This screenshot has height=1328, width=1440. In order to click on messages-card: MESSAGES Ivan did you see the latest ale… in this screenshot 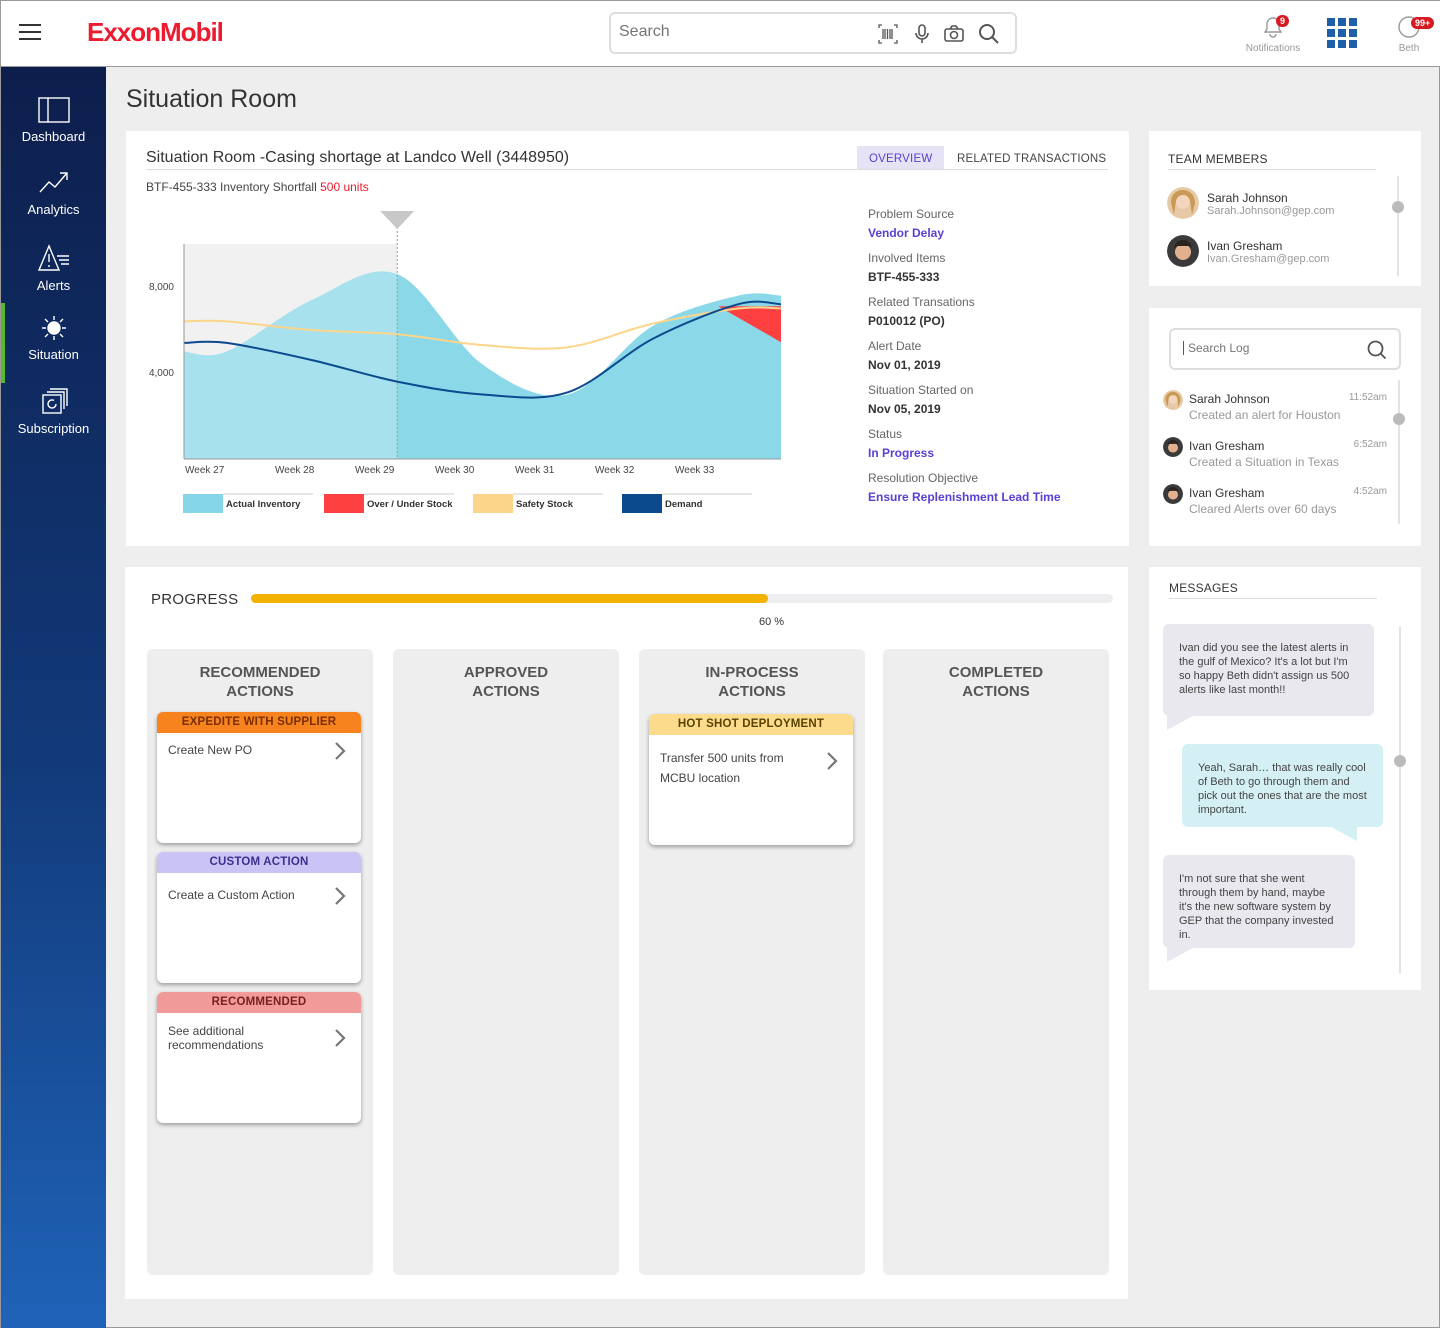, I will do `click(1285, 778)`.